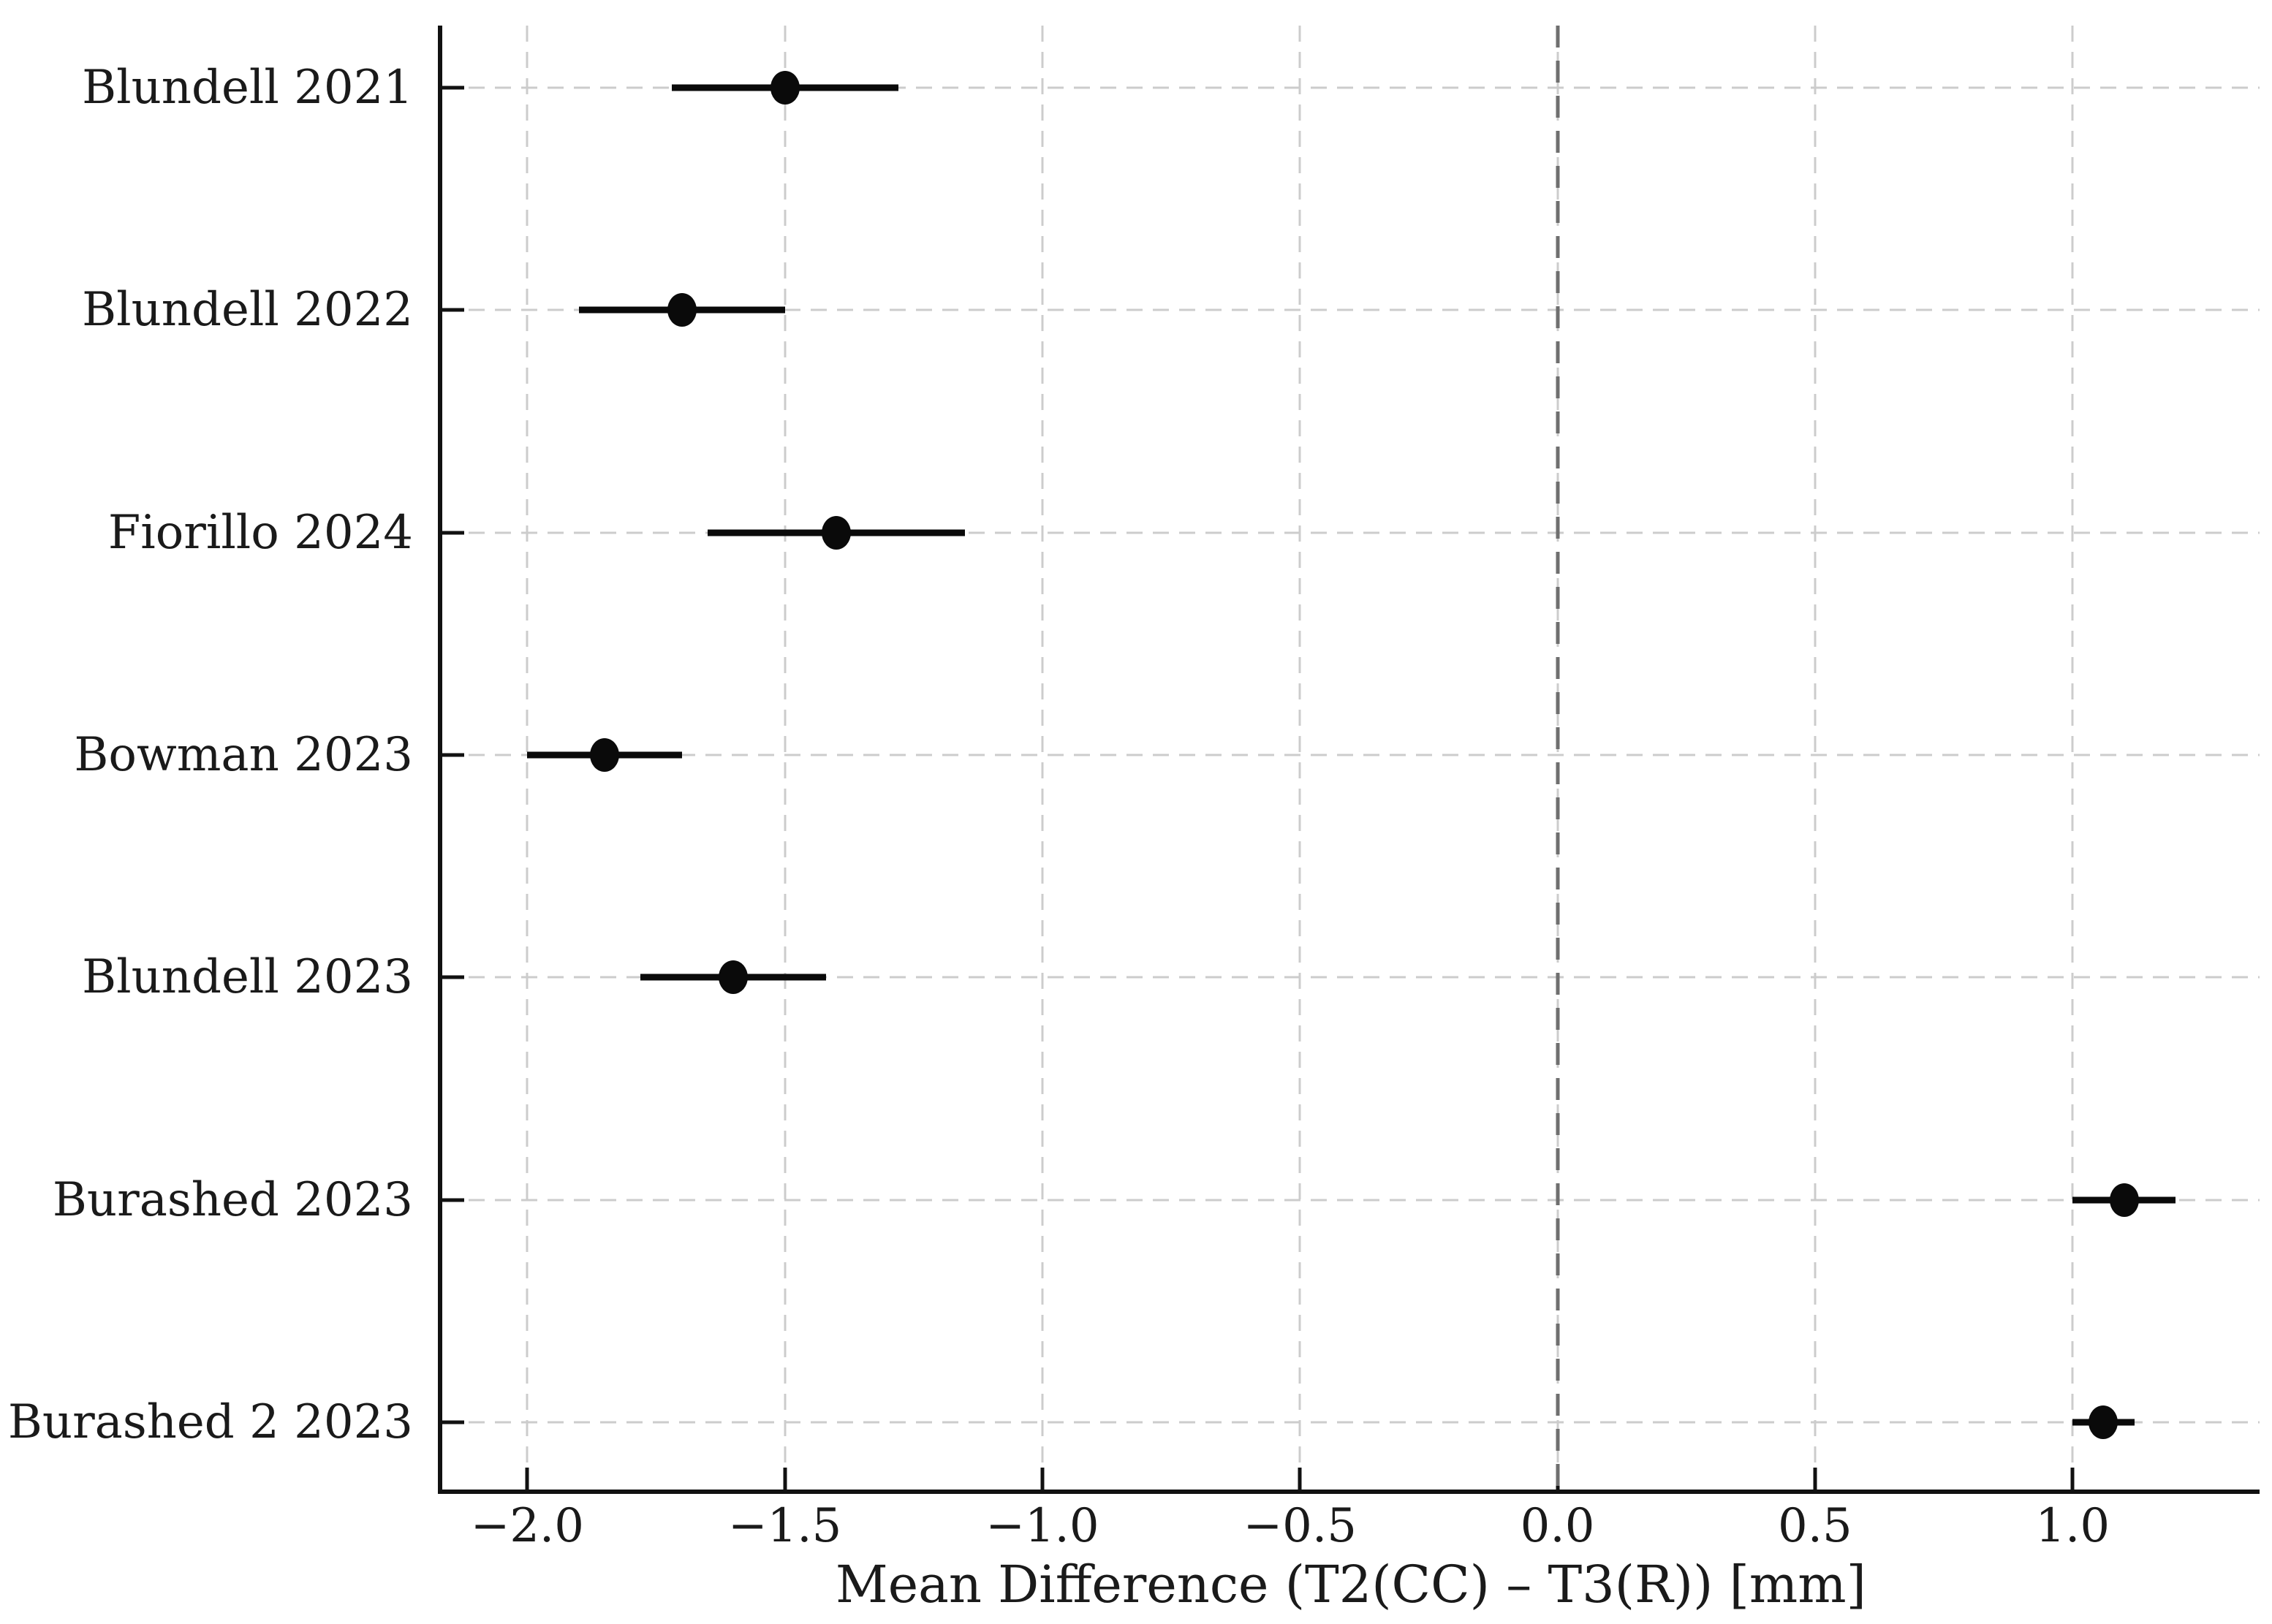 This screenshot has width=2272, height=1624. What do you see at coordinates (1558, 758) in the screenshot?
I see `zero-reference-line` at bounding box center [1558, 758].